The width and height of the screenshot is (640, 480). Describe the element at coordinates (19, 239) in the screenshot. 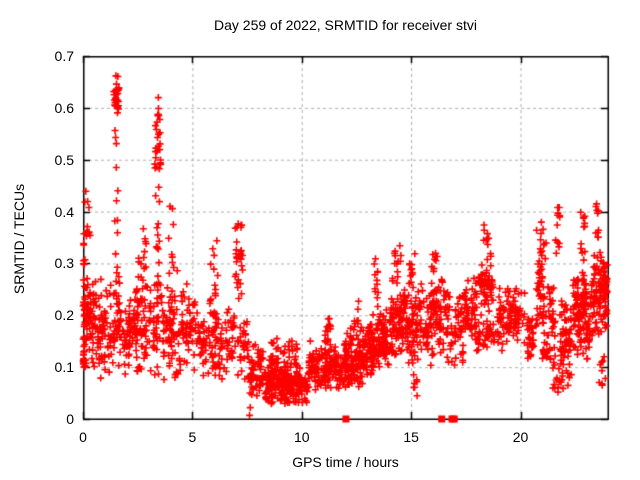

I see `y-axis-label: SRMTID / TECUs` at that location.